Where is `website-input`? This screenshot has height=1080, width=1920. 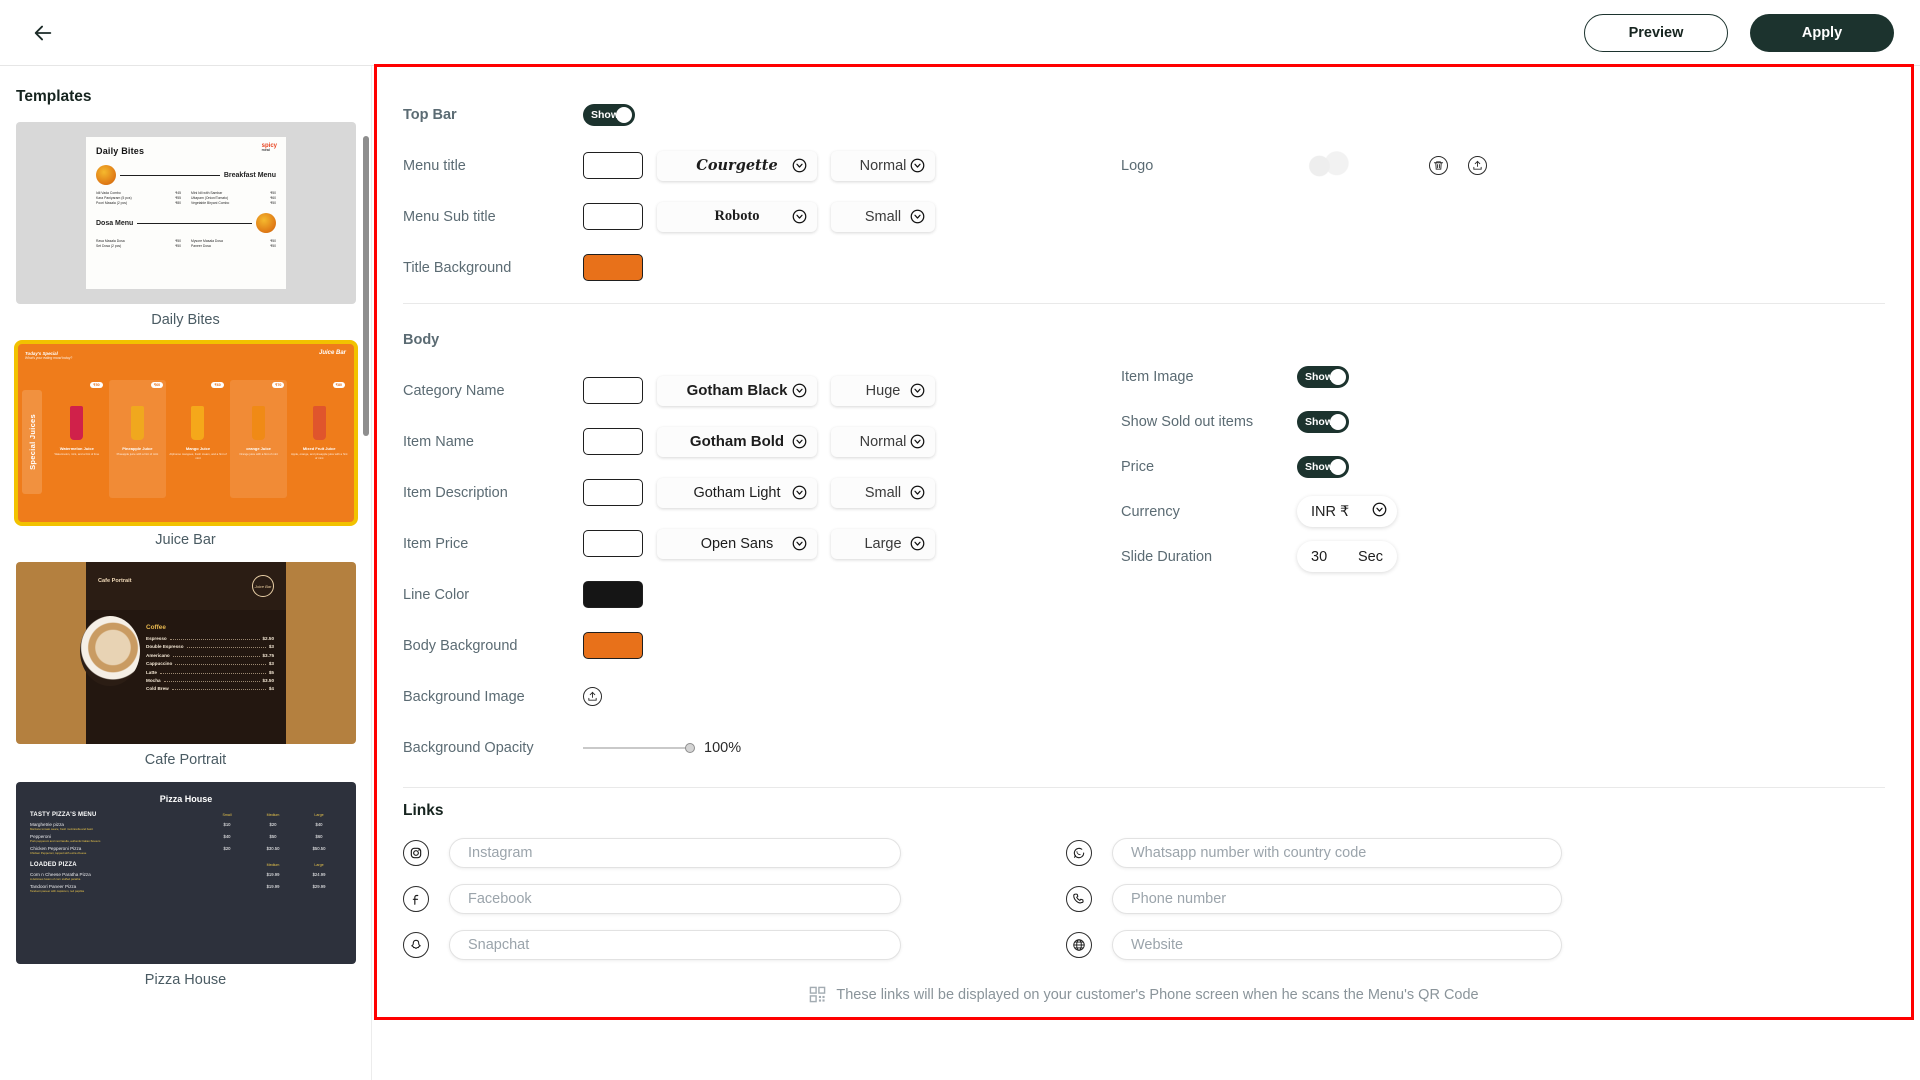 website-input is located at coordinates (1337, 945).